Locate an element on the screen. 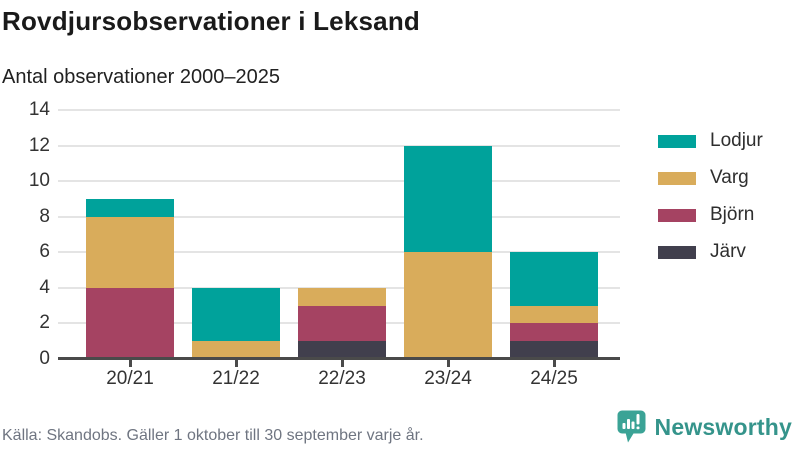 The image size is (800, 450). x-axis-label: 22/23 is located at coordinates (342, 378).